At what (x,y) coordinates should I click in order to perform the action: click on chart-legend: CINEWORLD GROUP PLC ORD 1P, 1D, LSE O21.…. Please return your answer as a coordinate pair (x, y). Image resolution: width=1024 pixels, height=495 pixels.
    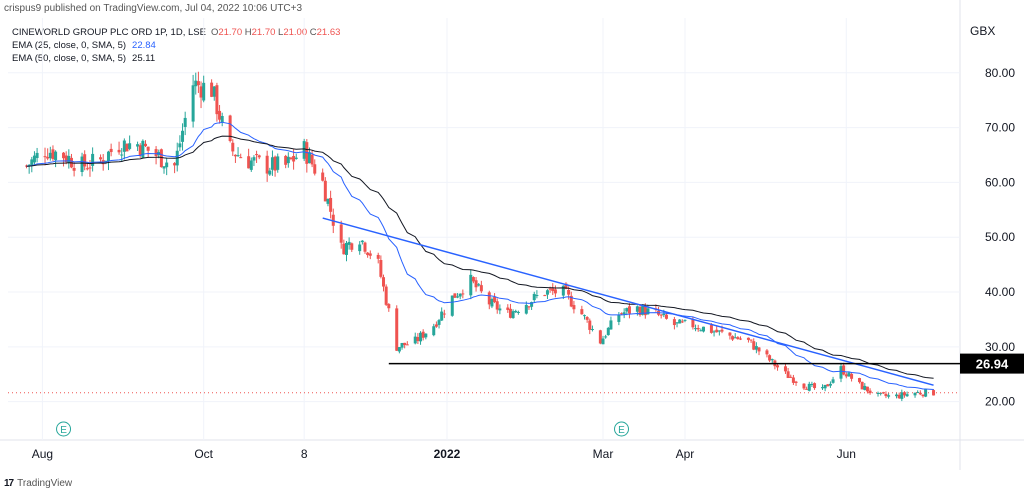
    Looking at the image, I should click on (176, 45).